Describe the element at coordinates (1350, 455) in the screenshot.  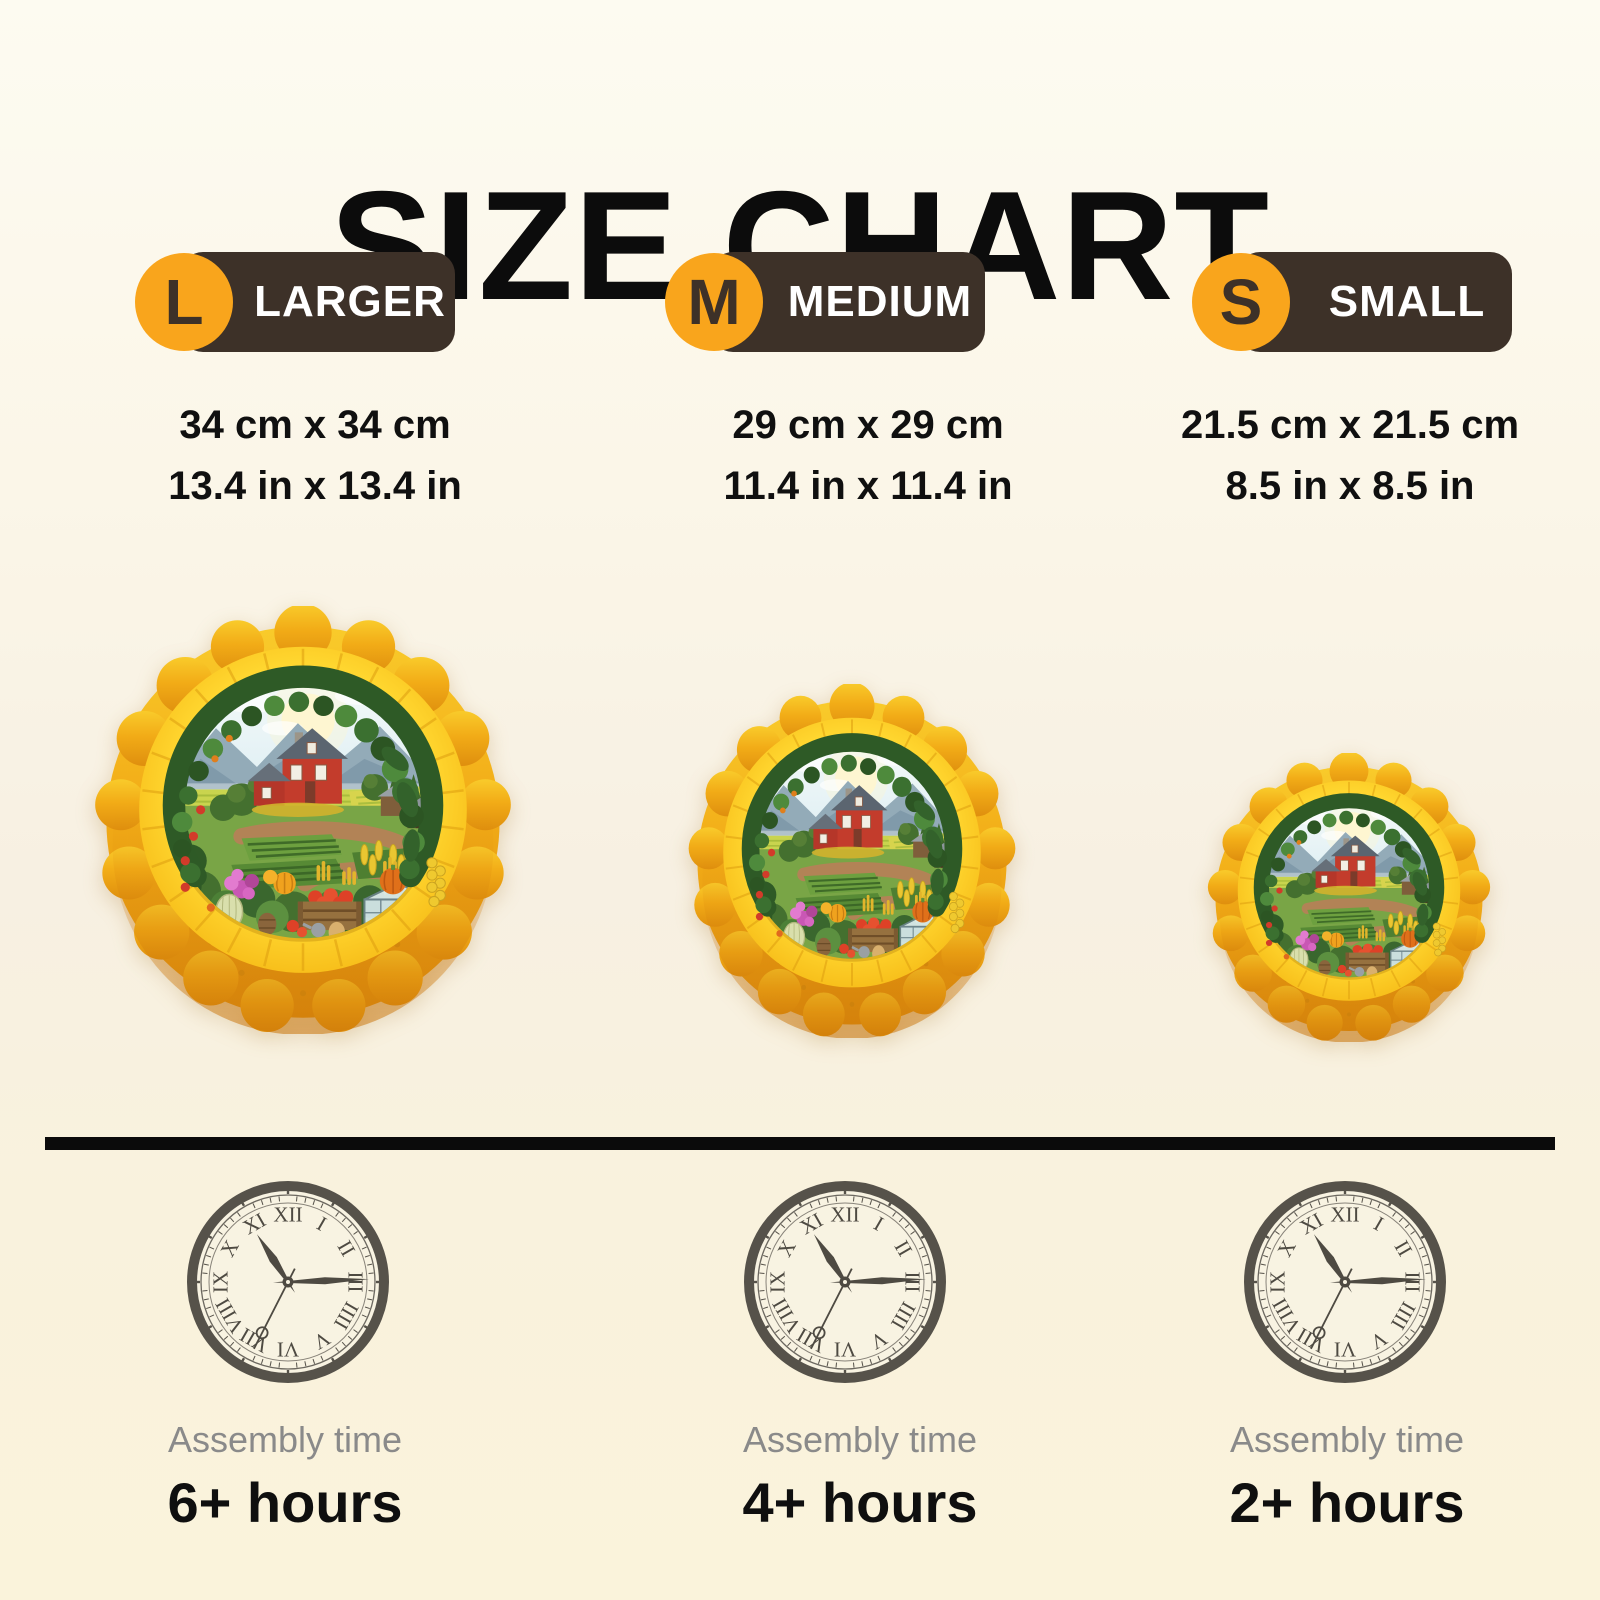
I see `dimensions-small: 21.5 cm x 21.5 cm 8.5 in x 8.5 in` at that location.